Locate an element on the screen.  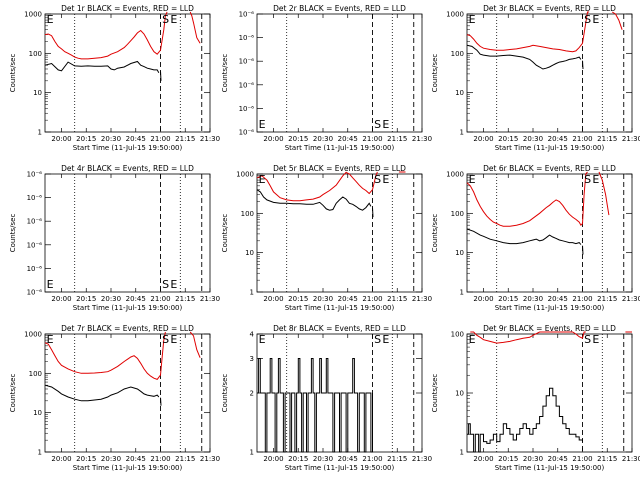
y-tick-label: 2 is located at coordinates (252, 394).